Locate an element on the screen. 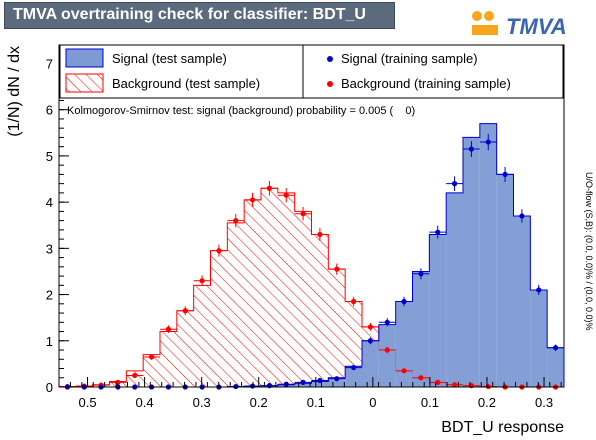 Image resolution: width=596 pixels, height=440 pixels. y-tick-label: 6 is located at coordinates (49, 110).